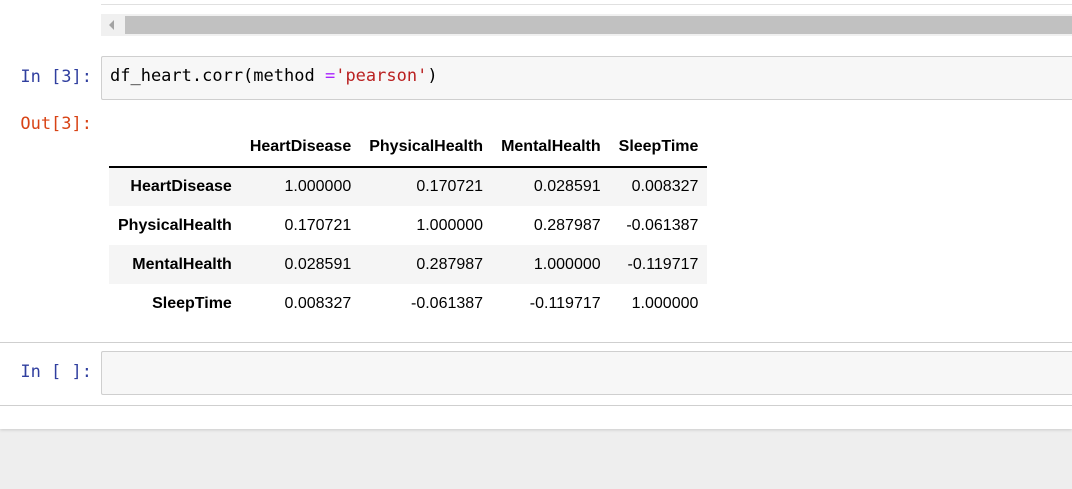  What do you see at coordinates (182, 264) in the screenshot?
I see `row-header: MentalHealth` at bounding box center [182, 264].